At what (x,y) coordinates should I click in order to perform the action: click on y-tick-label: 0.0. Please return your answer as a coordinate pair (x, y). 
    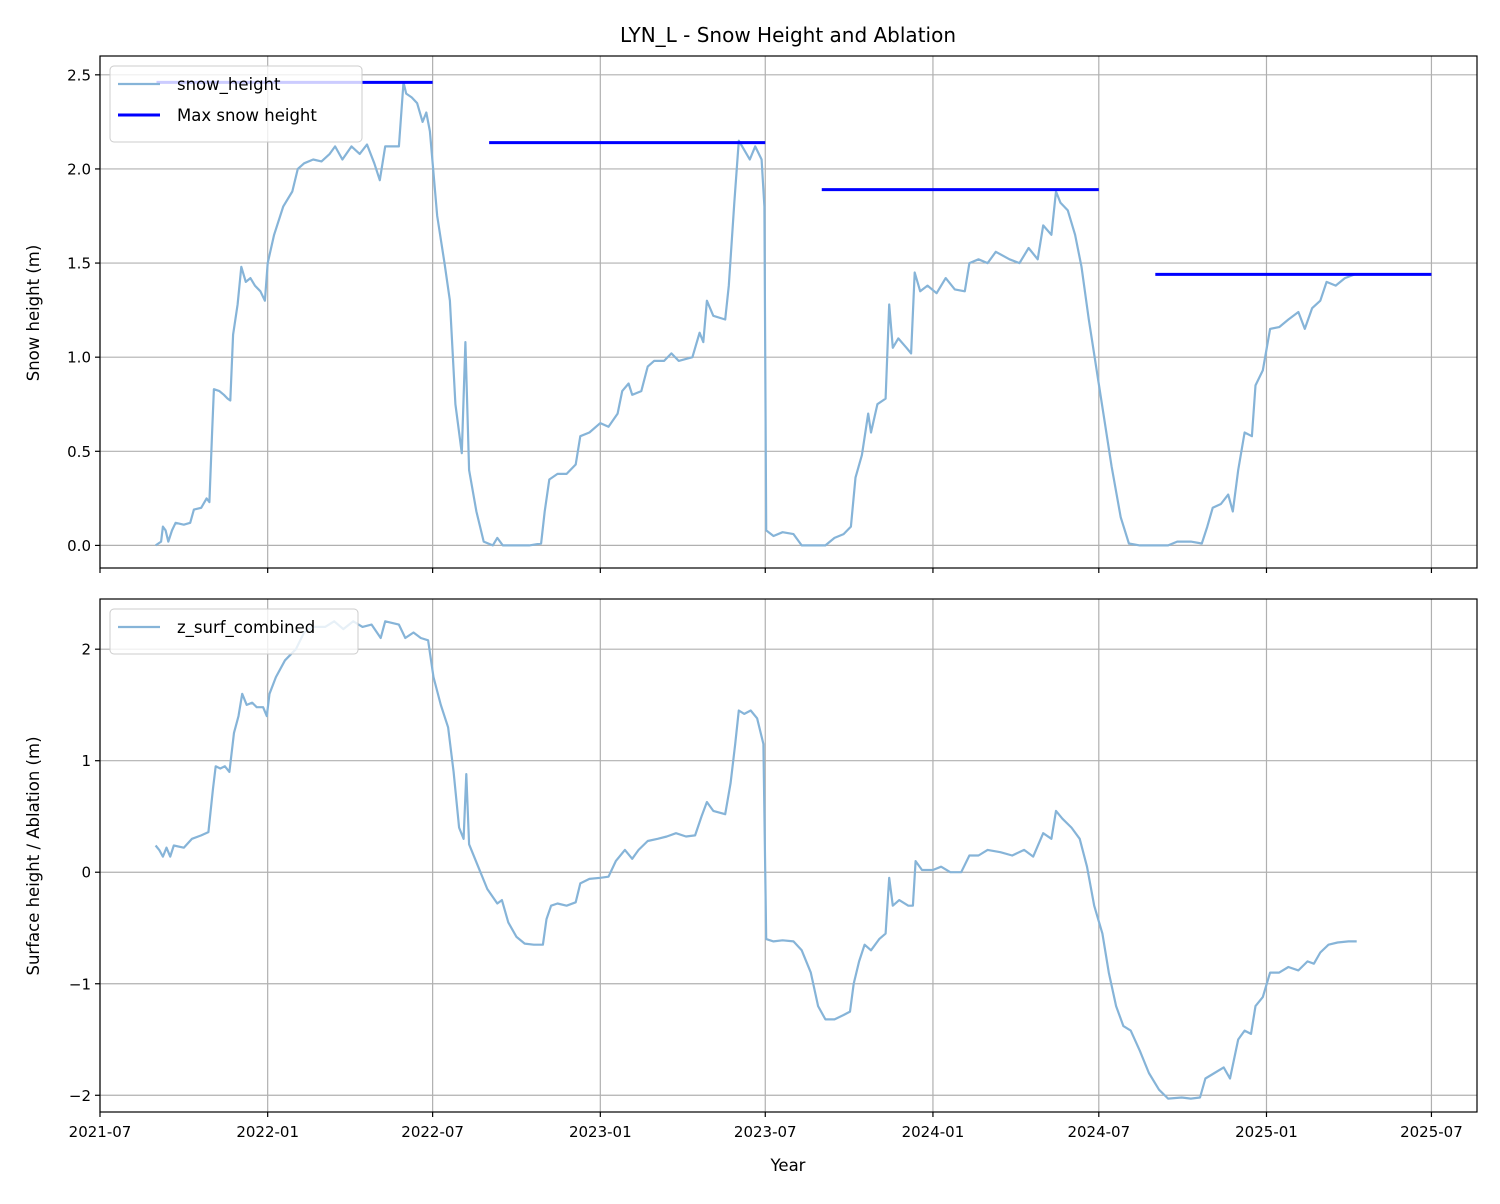
    Looking at the image, I should click on (79, 546).